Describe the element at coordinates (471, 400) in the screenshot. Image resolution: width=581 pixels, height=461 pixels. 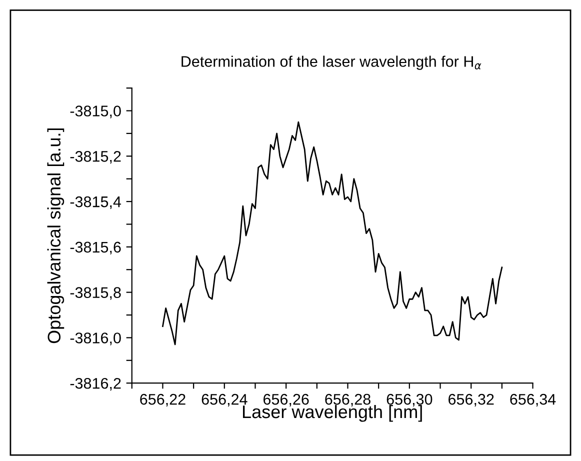
I see `x-tick-label: 656,32` at that location.